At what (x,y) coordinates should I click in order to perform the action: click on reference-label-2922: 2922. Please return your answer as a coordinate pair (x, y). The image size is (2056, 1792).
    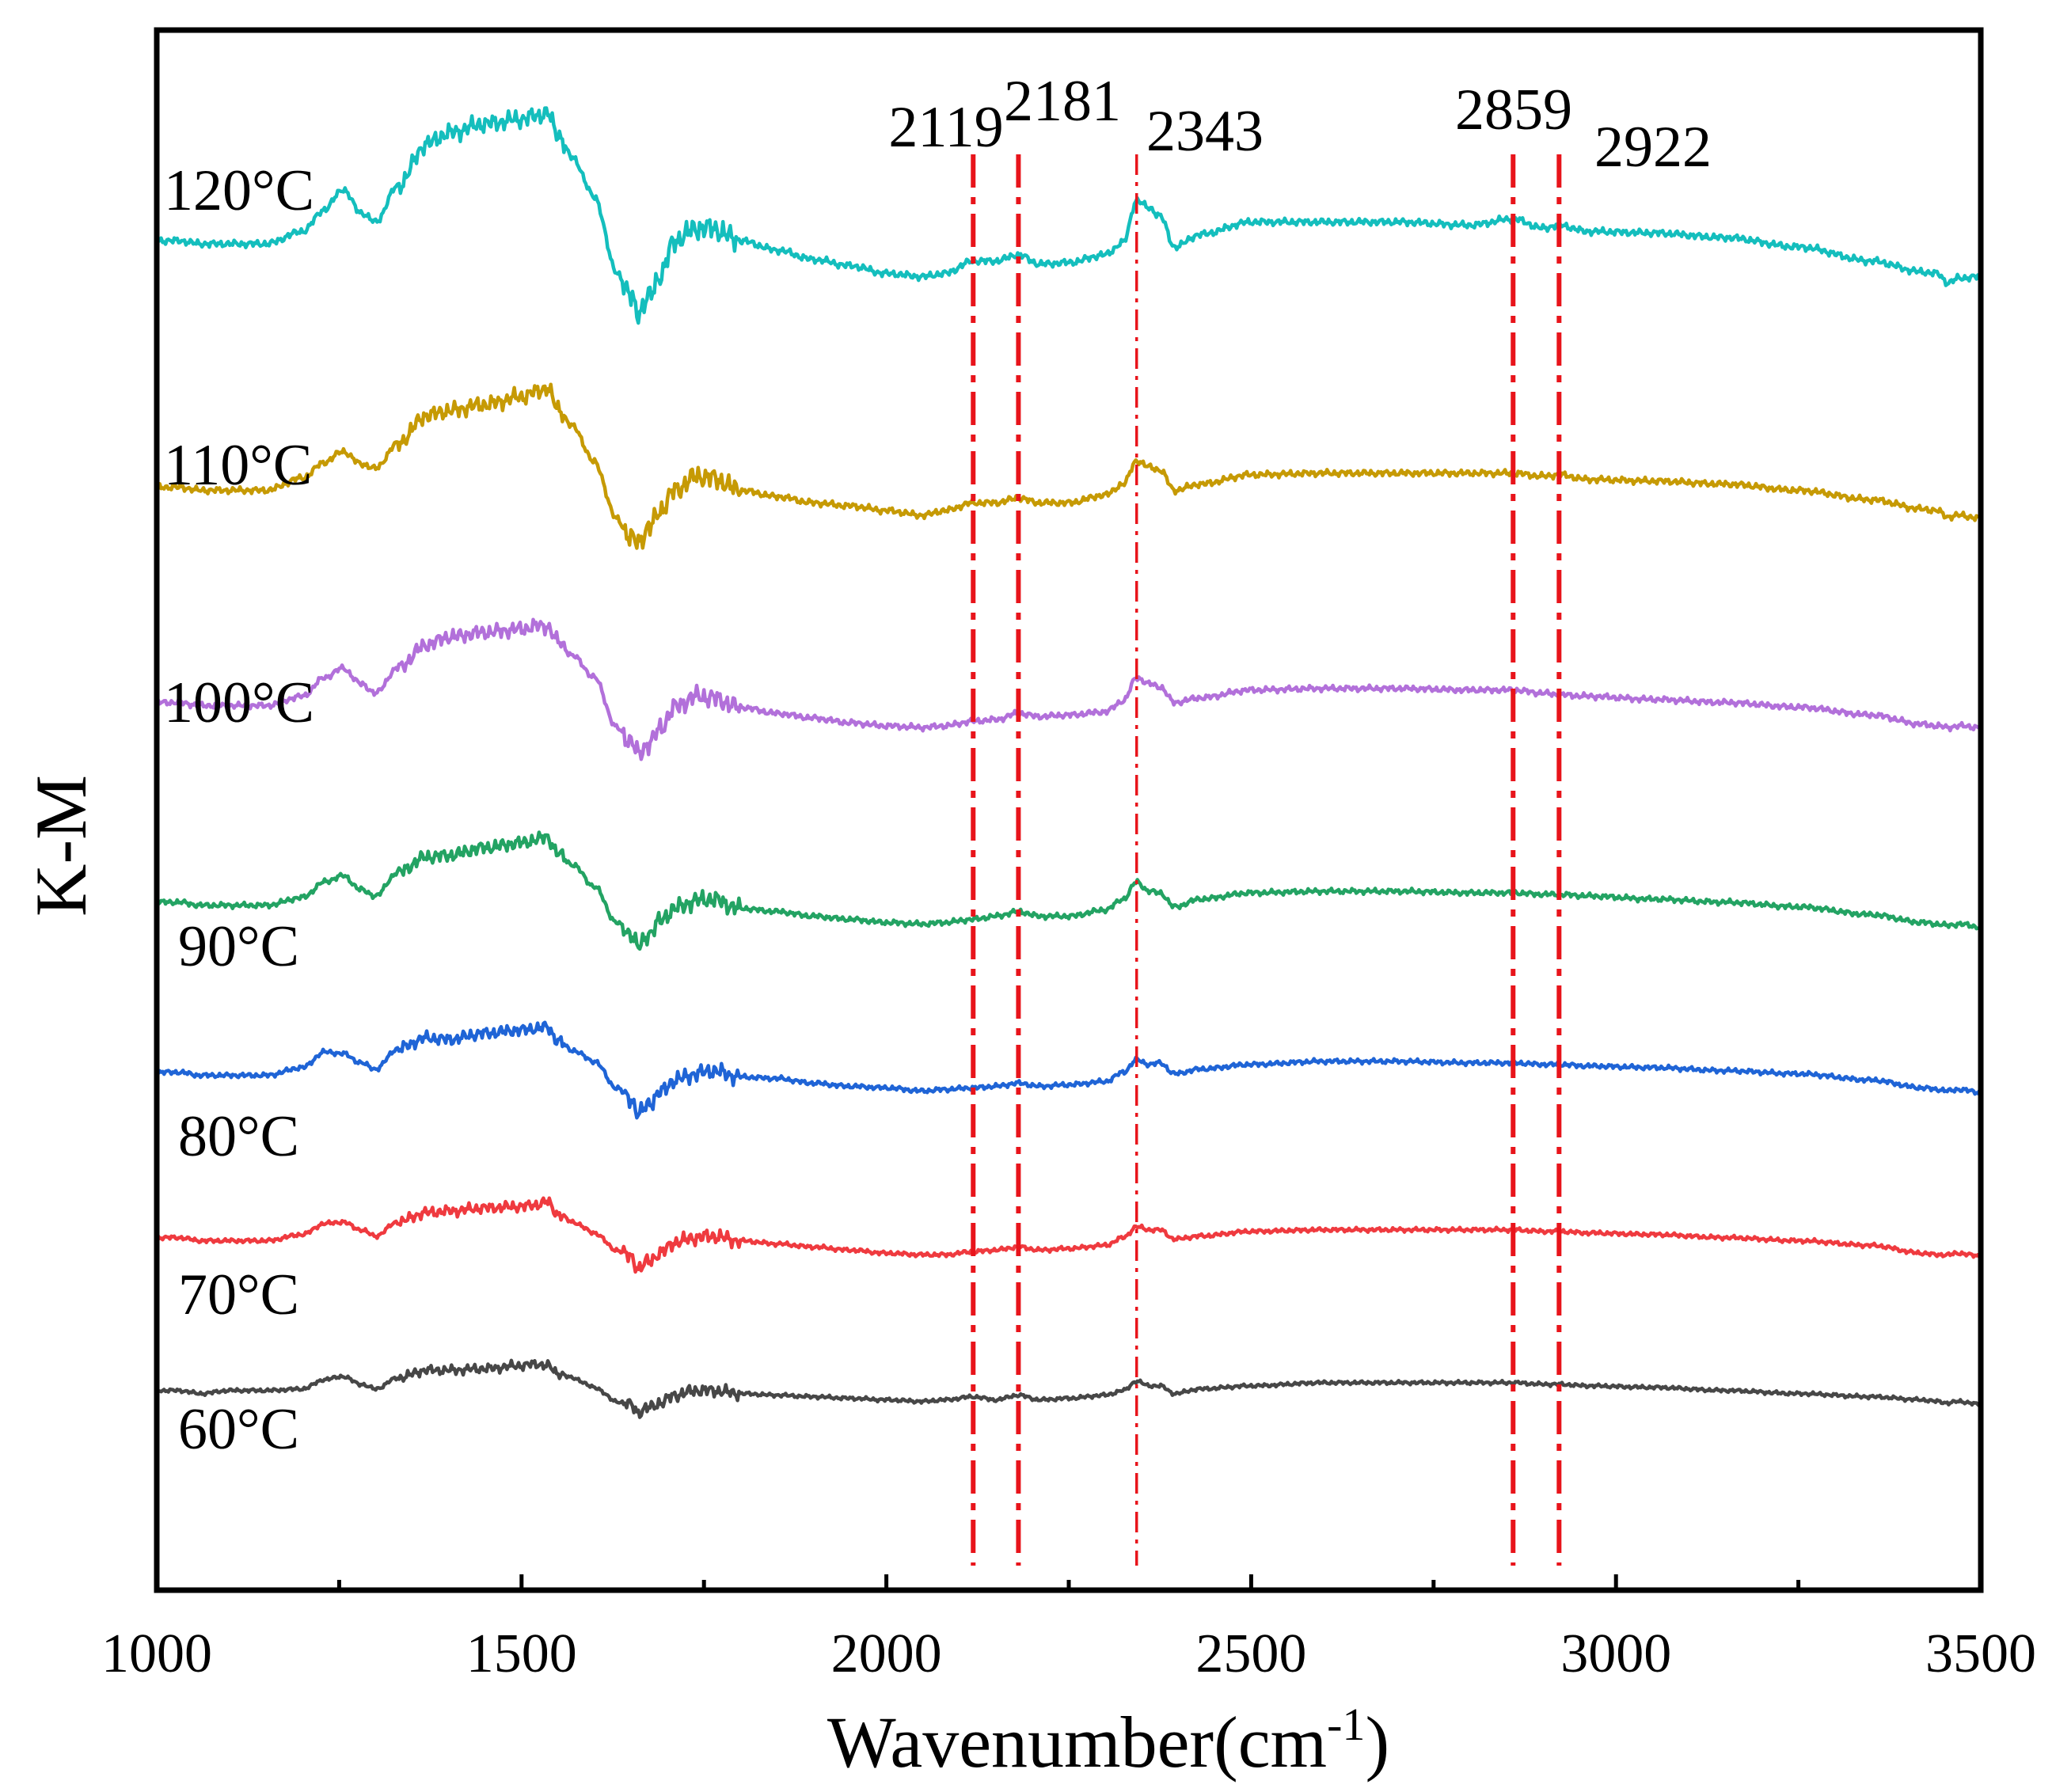
    Looking at the image, I should click on (1653, 147).